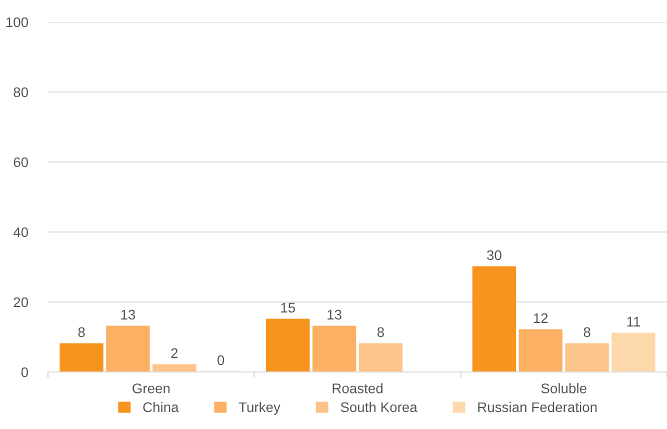 The width and height of the screenshot is (667, 429). Describe the element at coordinates (174, 353) in the screenshot. I see `data-label: 2` at that location.